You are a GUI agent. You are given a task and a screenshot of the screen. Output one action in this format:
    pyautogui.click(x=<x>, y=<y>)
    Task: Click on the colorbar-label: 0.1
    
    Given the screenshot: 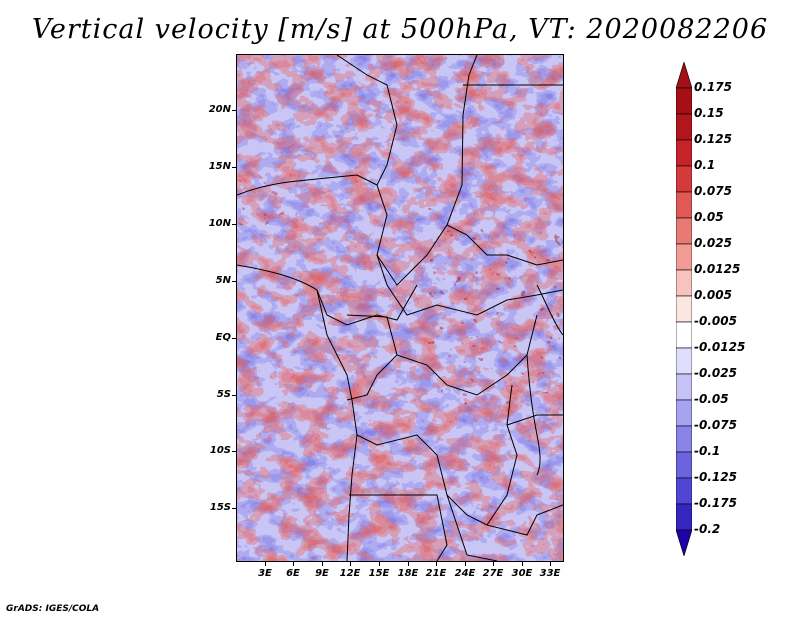 What is the action you would take?
    pyautogui.click(x=705, y=165)
    